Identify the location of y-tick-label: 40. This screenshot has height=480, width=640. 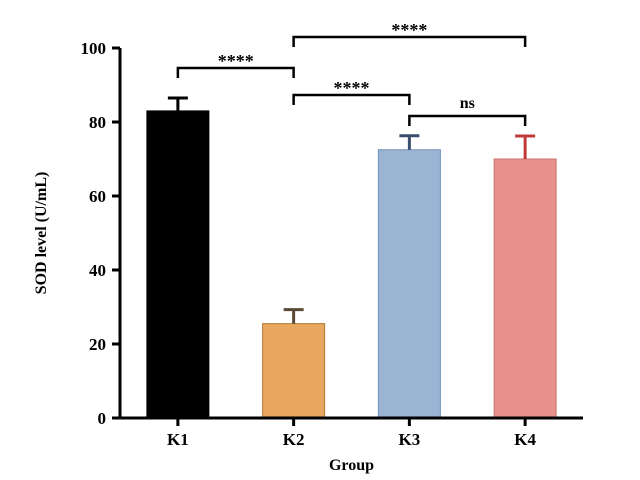
(97, 270).